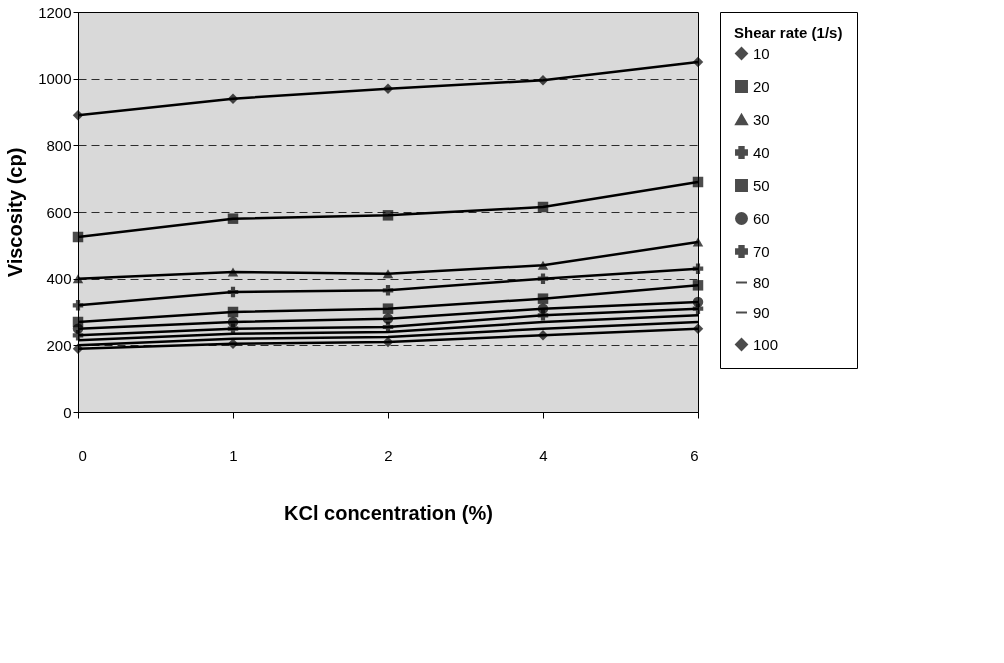 The image size is (1004, 663). Describe the element at coordinates (761, 53) in the screenshot. I see `legend-label: 10` at that location.